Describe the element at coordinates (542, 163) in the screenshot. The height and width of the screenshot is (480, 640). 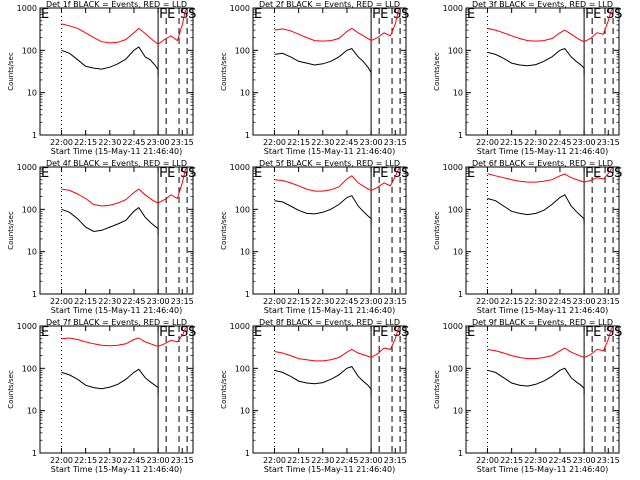
I see `chart-title: Det 6f BLACK = Events, RED = LLD` at that location.